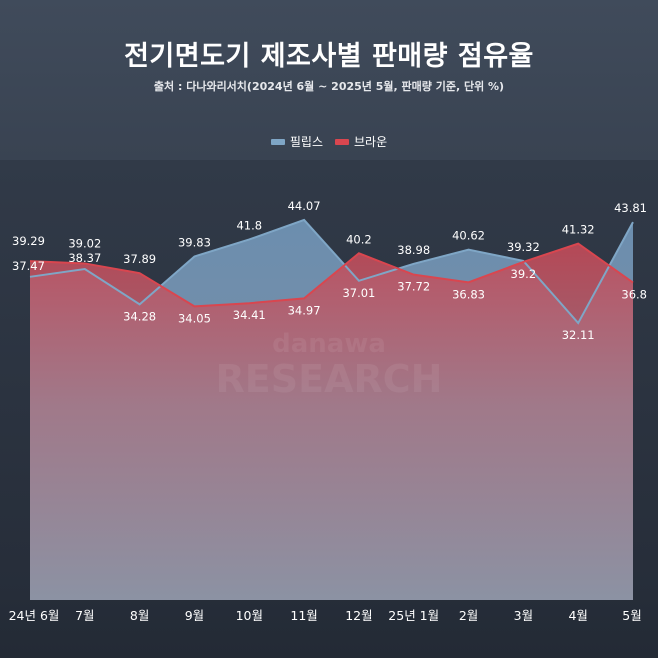 The height and width of the screenshot is (658, 658). Describe the element at coordinates (84, 258) in the screenshot. I see `value-label-philips-1: 38.37` at that location.